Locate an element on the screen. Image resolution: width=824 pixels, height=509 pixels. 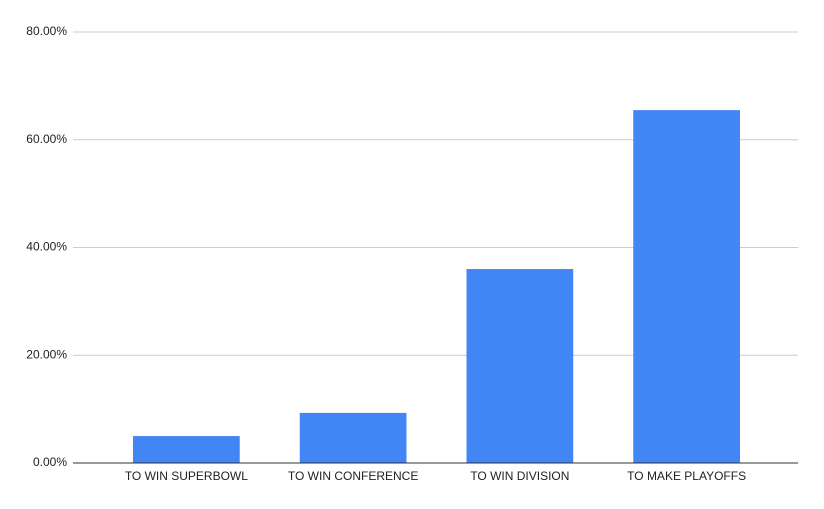
y-tick-label: 80.00% is located at coordinates (46, 31).